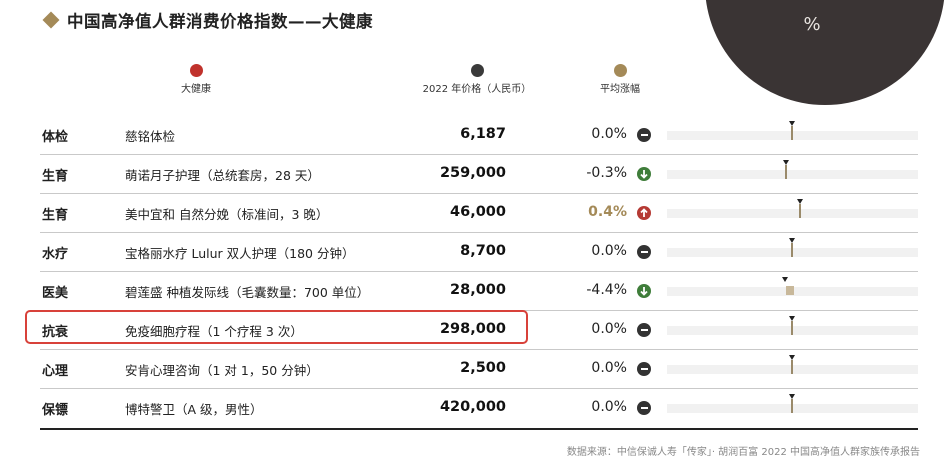 This screenshot has width=946, height=467. What do you see at coordinates (620, 70) in the screenshot?
I see `gold-dot-icon` at bounding box center [620, 70].